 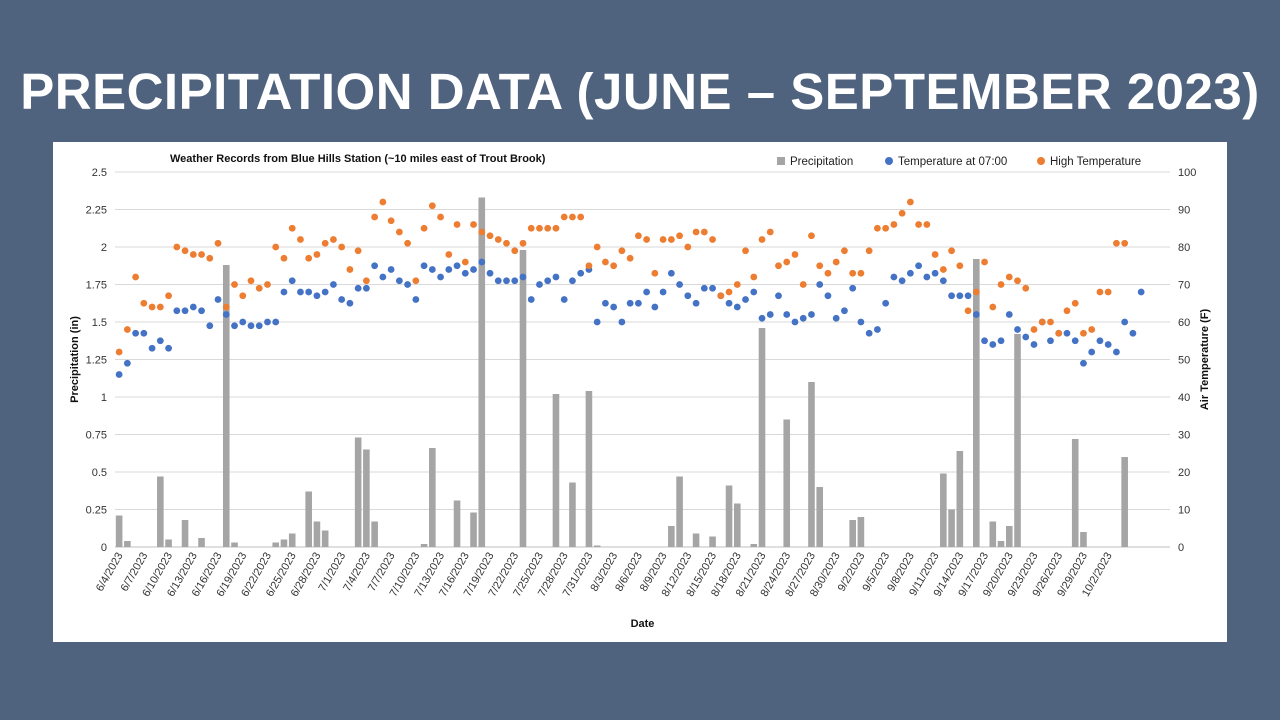 I want to click on y-tick-label: 0.5, so click(x=99, y=473).